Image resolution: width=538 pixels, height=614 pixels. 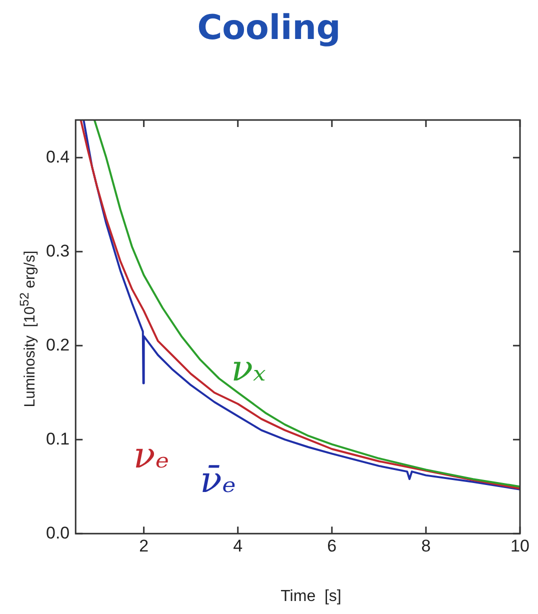 I want to click on y-tick-label: 0.3, so click(x=58, y=250).